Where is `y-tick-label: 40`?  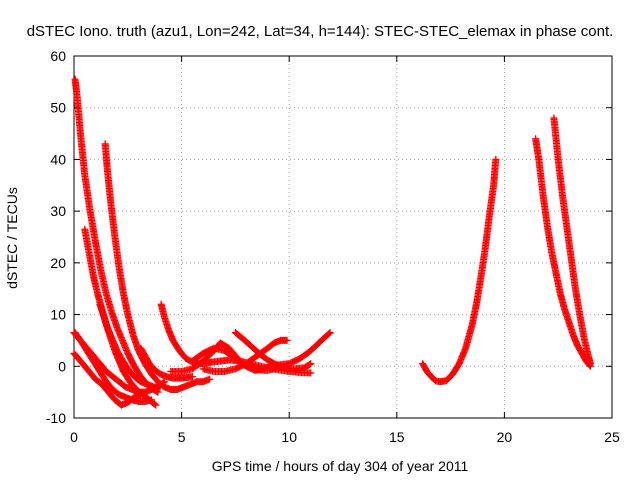 y-tick-label: 40 is located at coordinates (58, 159).